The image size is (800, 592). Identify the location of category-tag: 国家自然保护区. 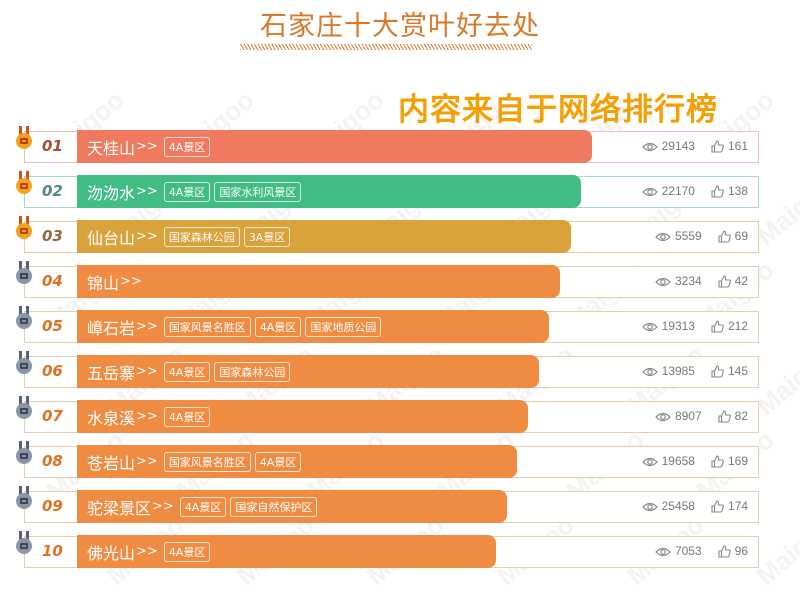
(274, 506).